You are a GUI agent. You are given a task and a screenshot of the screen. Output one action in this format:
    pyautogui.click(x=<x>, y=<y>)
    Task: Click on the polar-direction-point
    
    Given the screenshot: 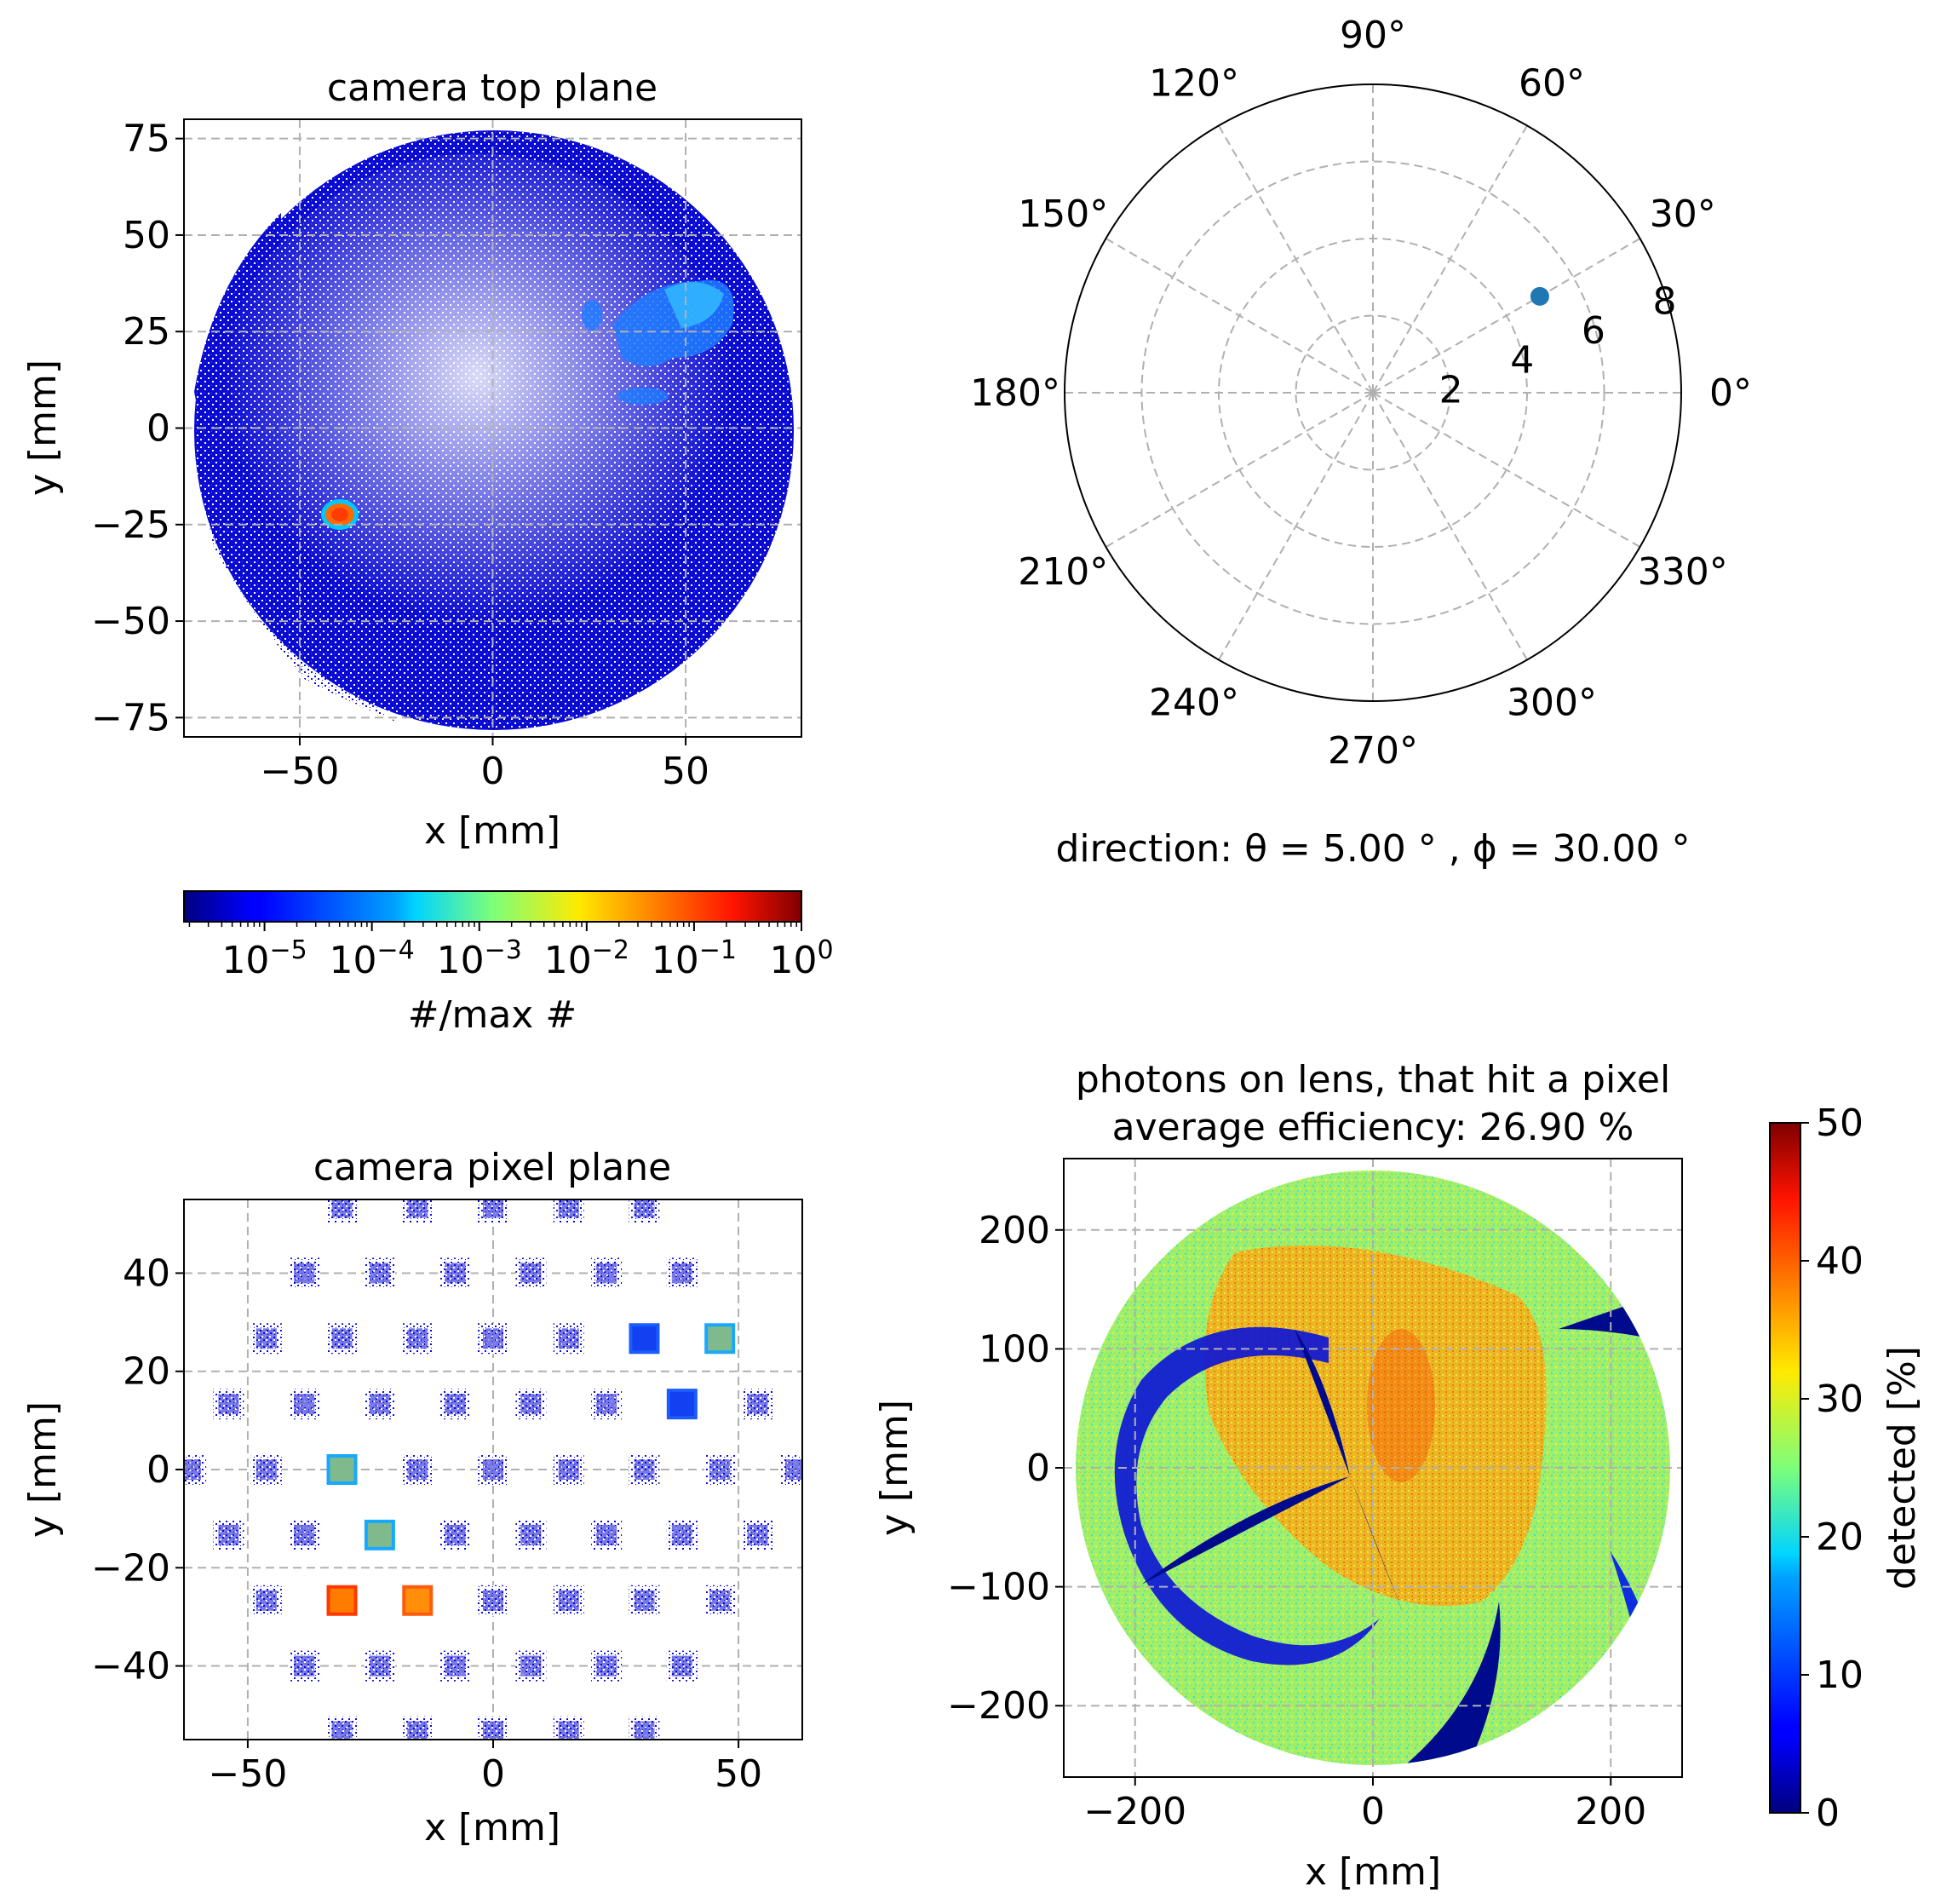 What is the action you would take?
    pyautogui.click(x=1540, y=296)
    